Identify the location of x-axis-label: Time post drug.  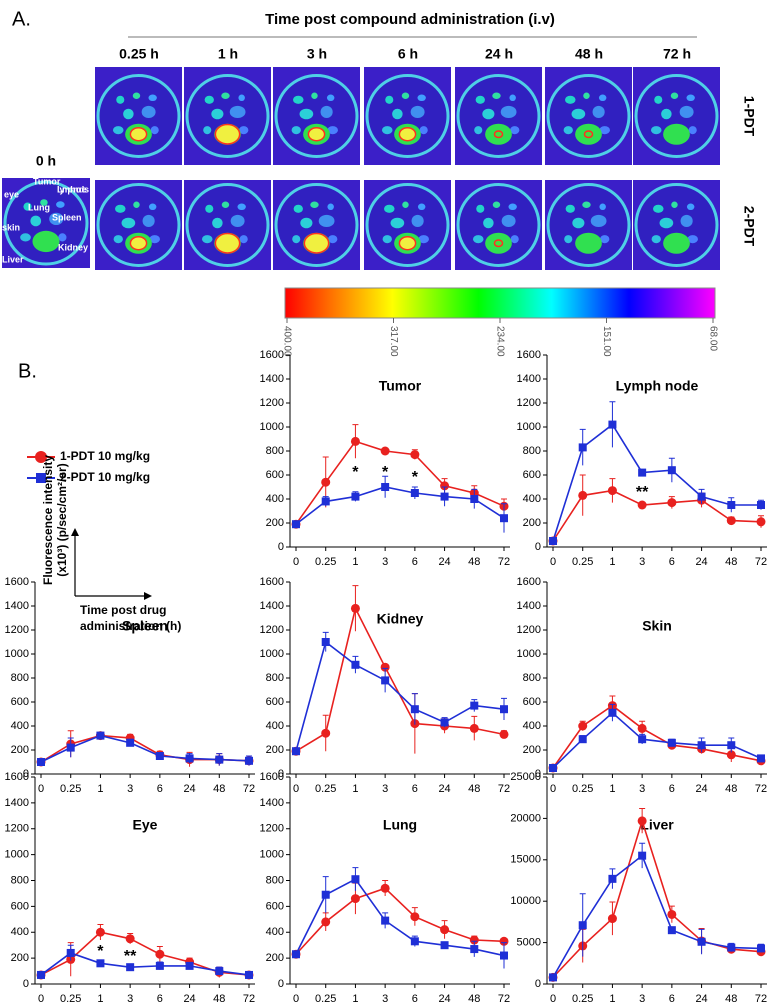
(123, 610).